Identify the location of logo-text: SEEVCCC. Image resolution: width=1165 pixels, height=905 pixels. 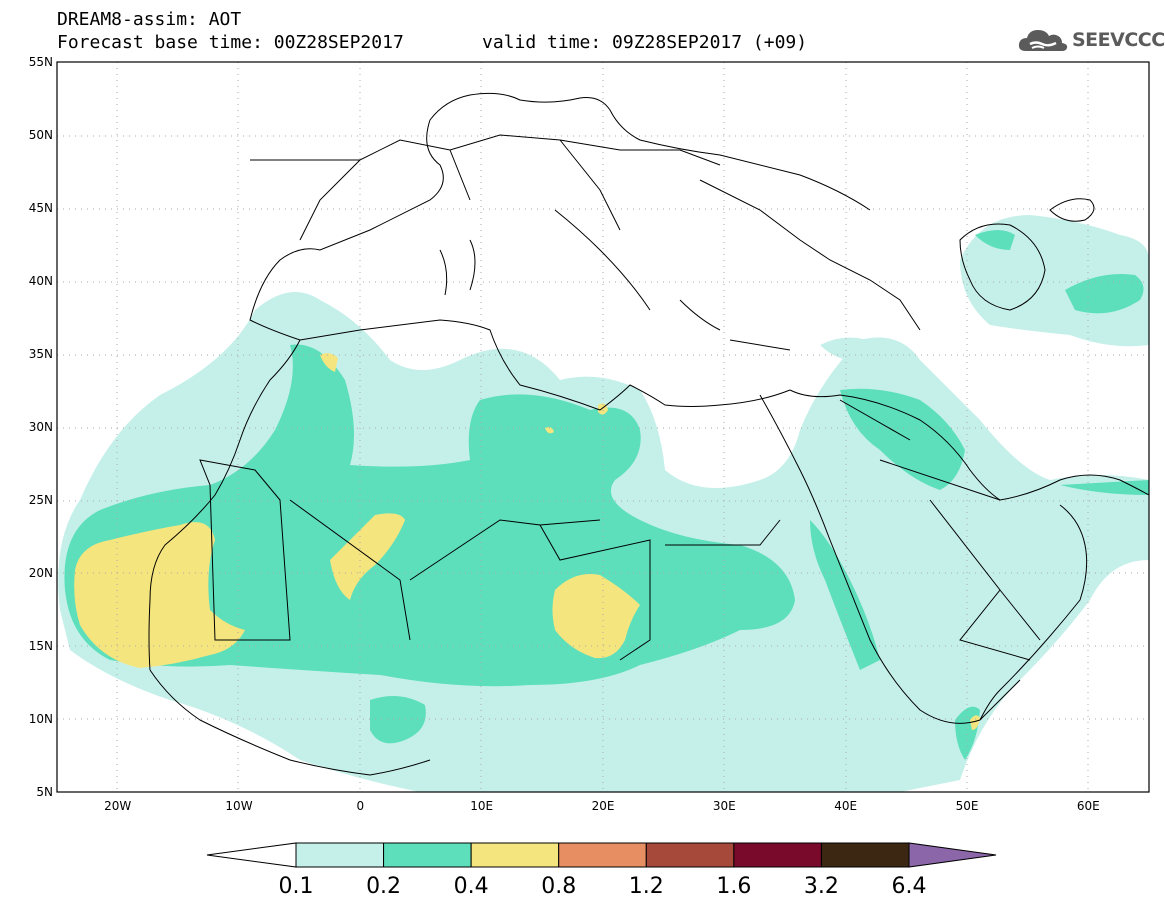
(1118, 40).